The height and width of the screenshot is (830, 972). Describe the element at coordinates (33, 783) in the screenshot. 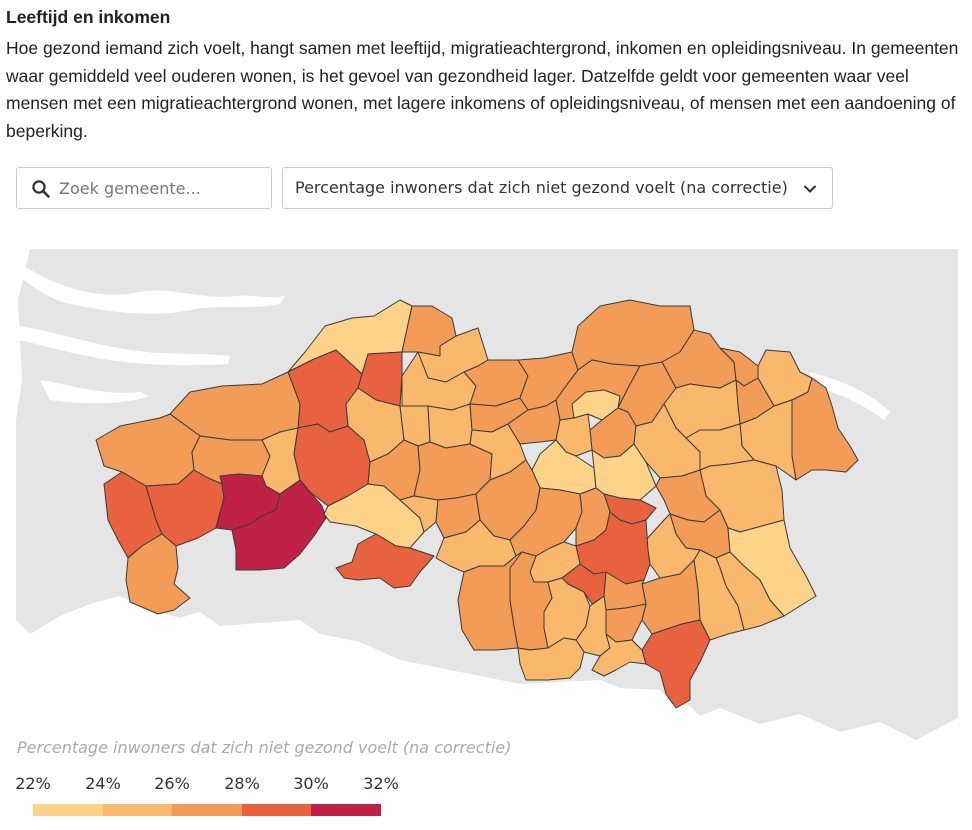

I see `legend-tick: 22%` at that location.